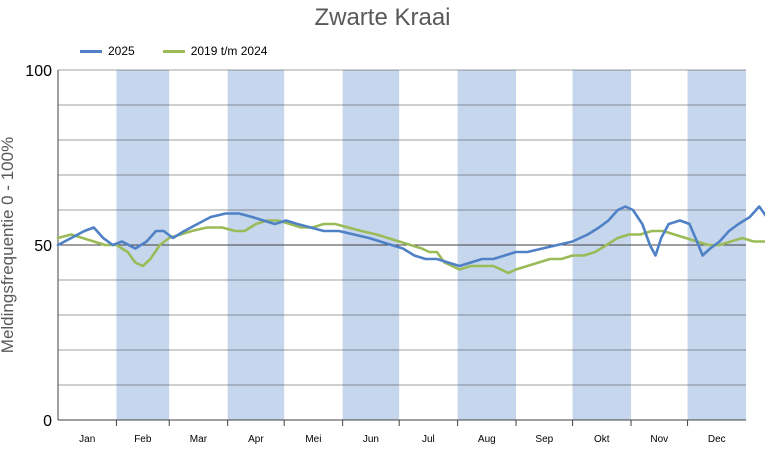  I want to click on legend-item-2025: 2025, so click(107, 51).